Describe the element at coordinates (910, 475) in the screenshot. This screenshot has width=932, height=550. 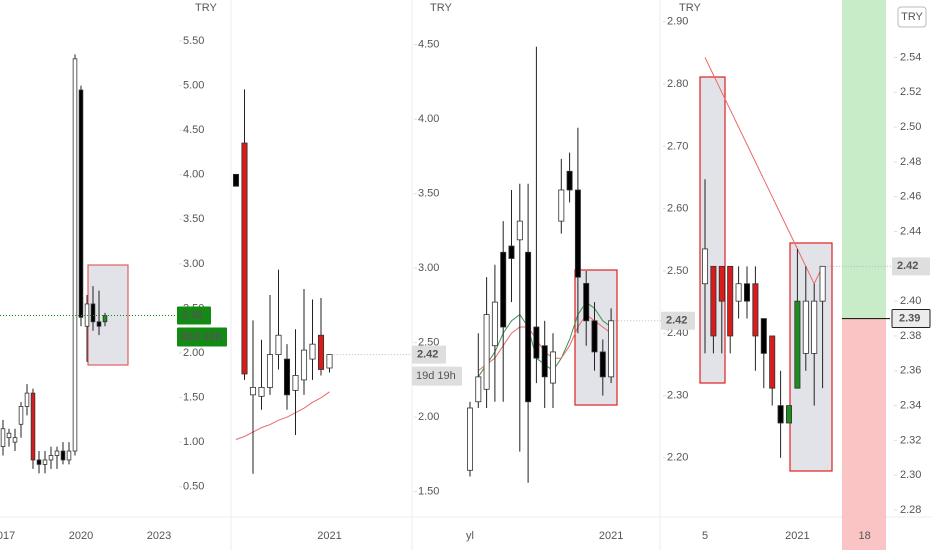
I see `y-tick-label: 2.30` at that location.